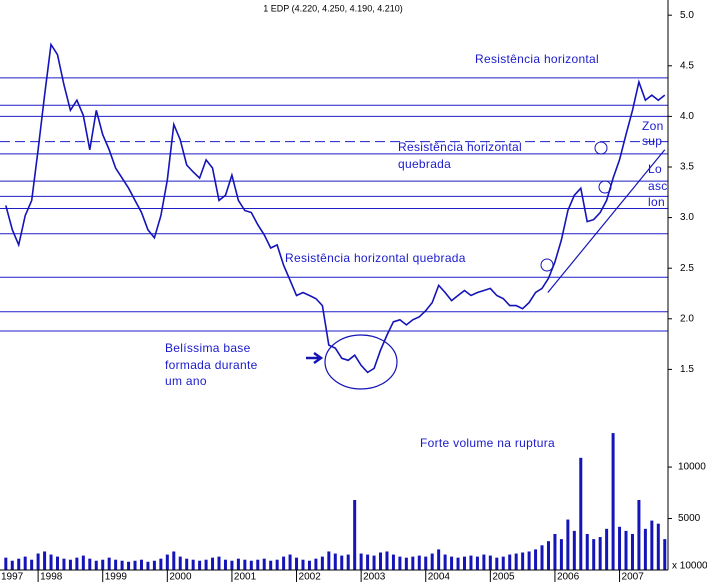 This screenshot has height=582, width=707. I want to click on annotation: Forte volume na ruptura, so click(487, 443).